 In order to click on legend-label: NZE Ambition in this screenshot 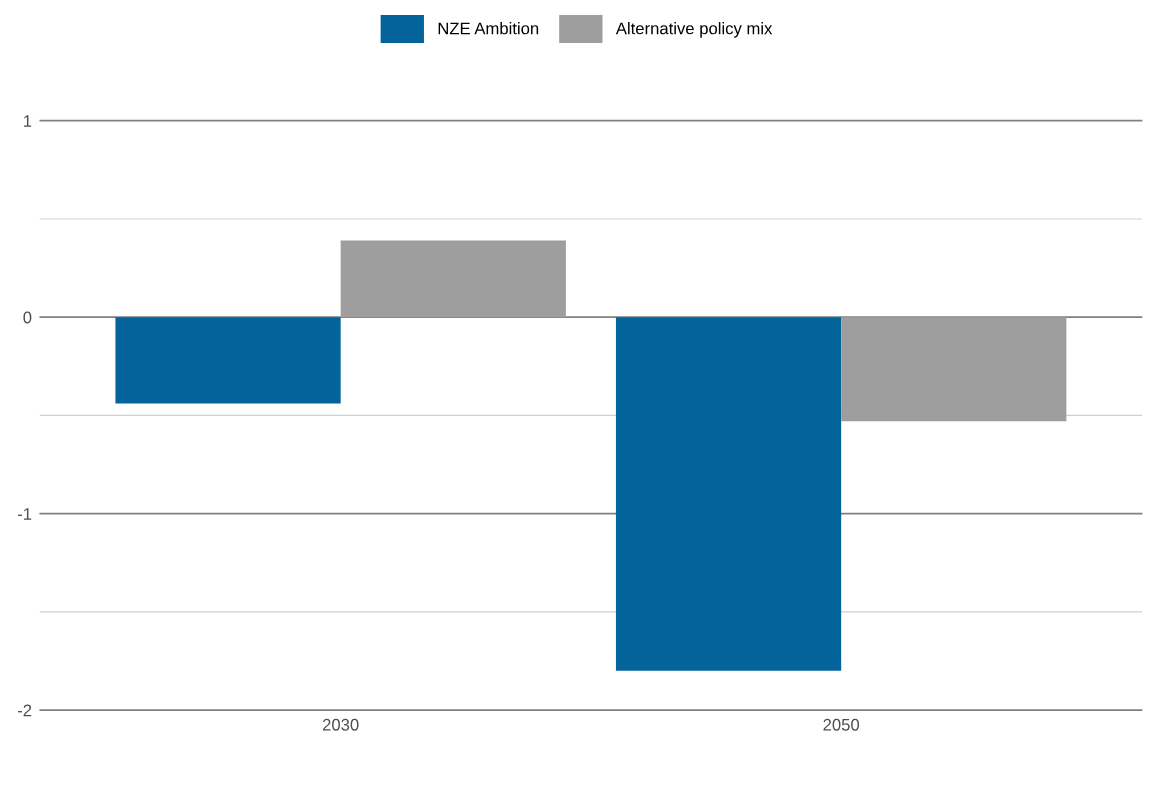, I will do `click(488, 28)`.